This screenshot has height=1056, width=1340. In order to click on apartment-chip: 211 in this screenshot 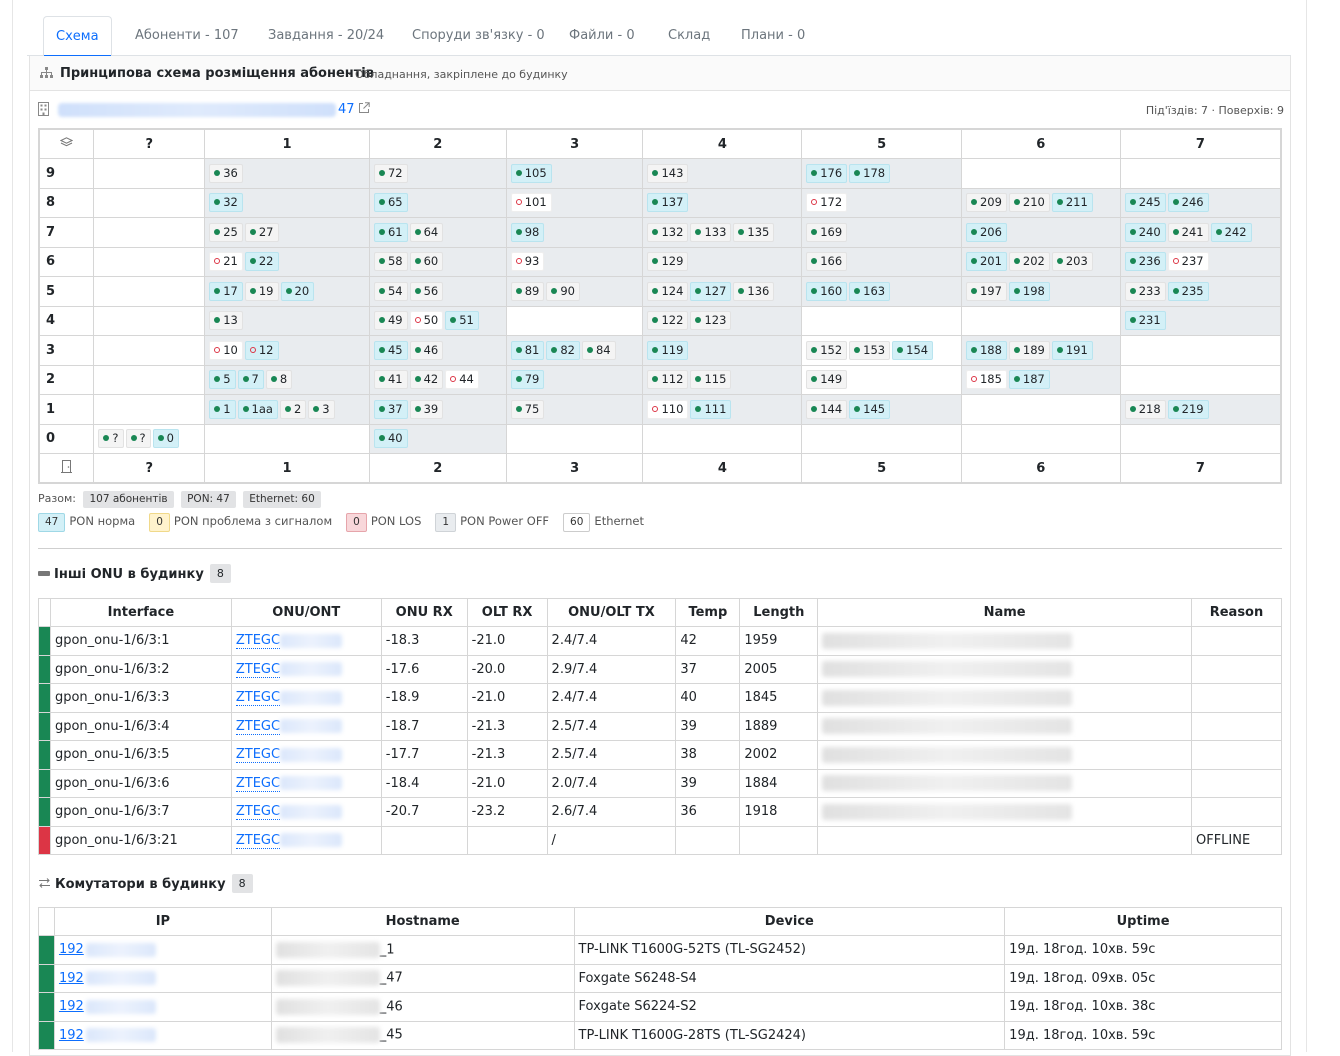, I will do `click(1072, 203)`.